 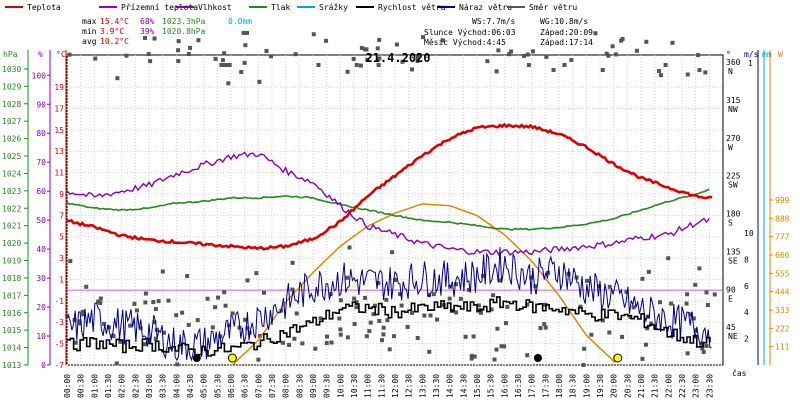 I want to click on hpa-tick-label: 1026, so click(x=11, y=139).